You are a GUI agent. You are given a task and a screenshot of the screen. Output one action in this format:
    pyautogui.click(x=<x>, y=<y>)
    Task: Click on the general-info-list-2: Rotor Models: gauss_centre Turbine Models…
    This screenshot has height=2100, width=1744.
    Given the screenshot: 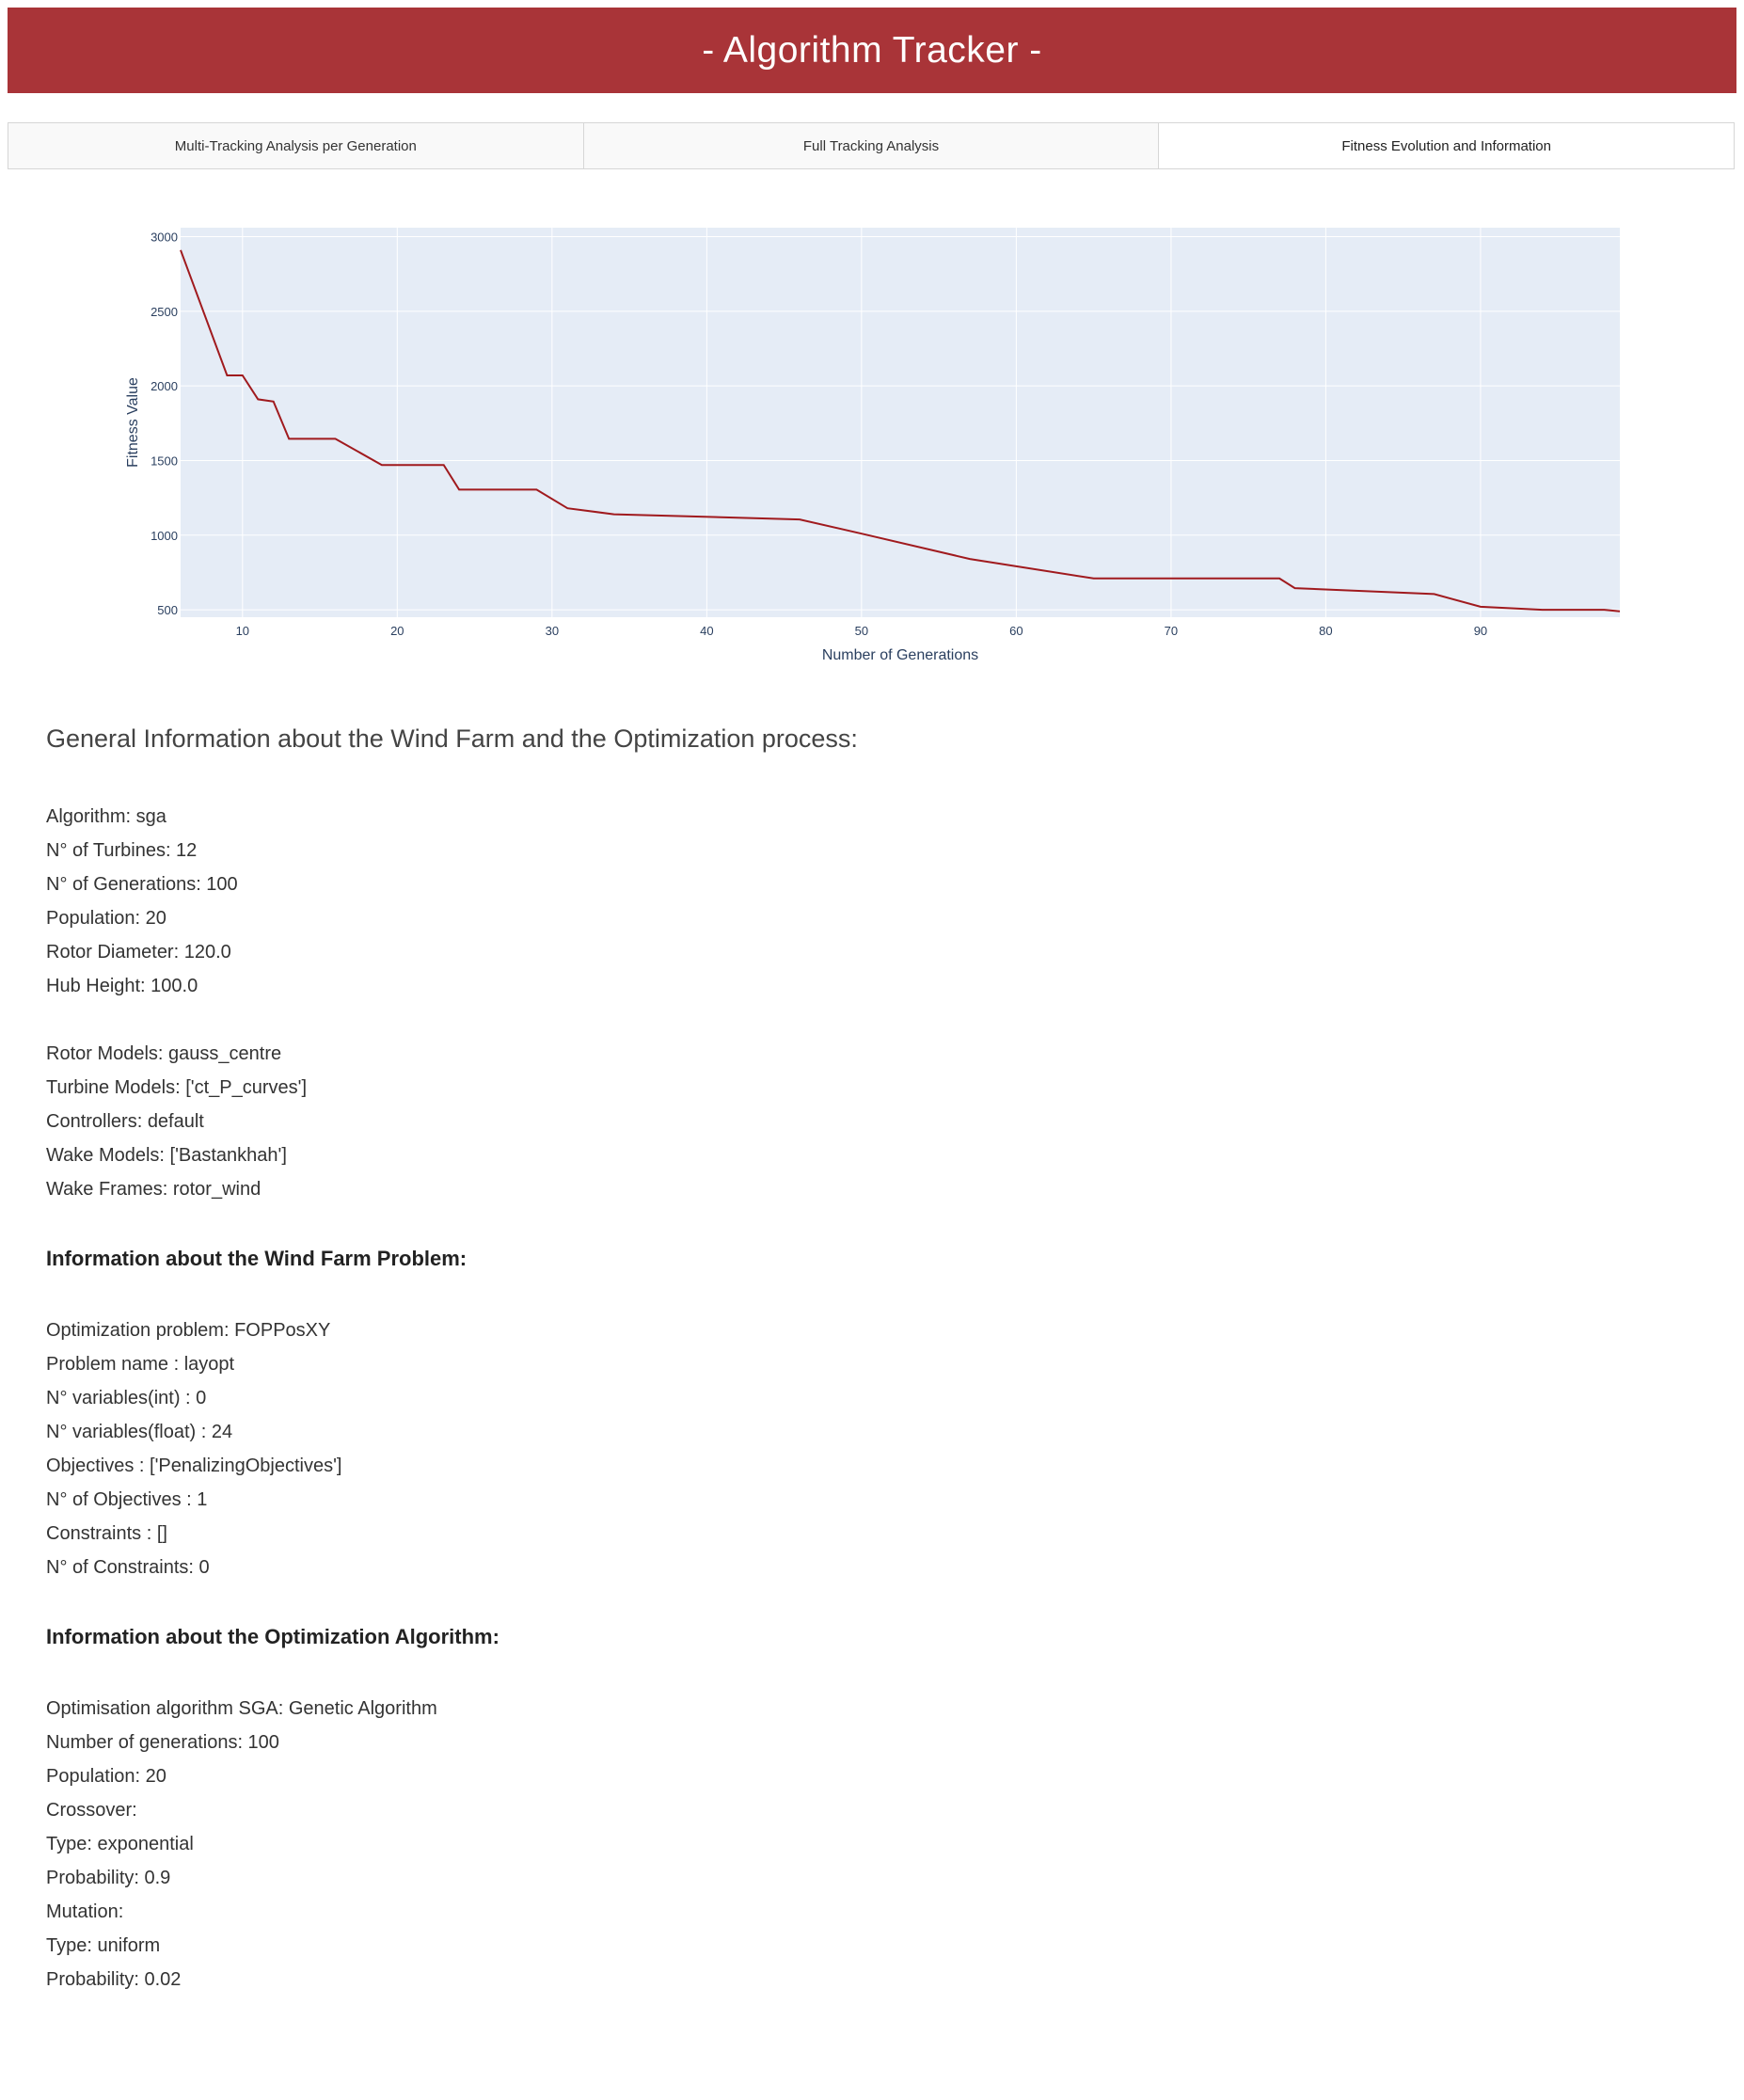 What is the action you would take?
    pyautogui.click(x=846, y=1121)
    